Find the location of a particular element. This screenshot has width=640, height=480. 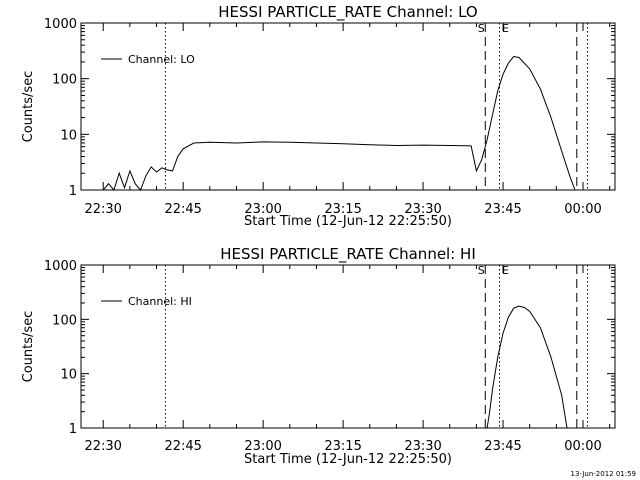

chart-title: HESSI PARTICLE_RATE Channel: HI is located at coordinates (348, 254).